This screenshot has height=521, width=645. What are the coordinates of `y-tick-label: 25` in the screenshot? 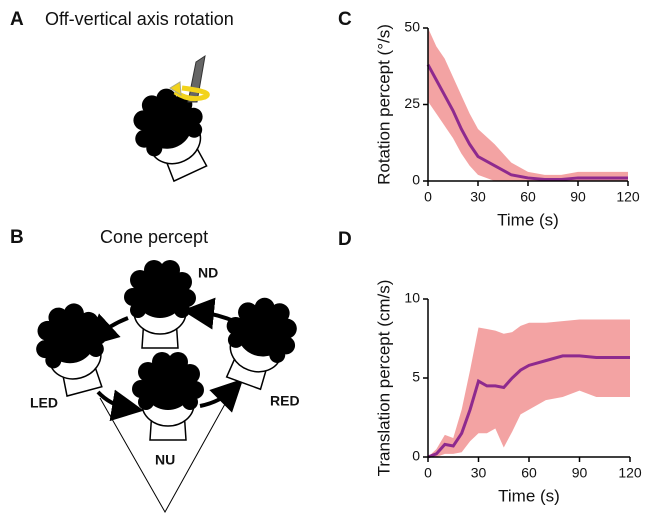 It's located at (412, 103).